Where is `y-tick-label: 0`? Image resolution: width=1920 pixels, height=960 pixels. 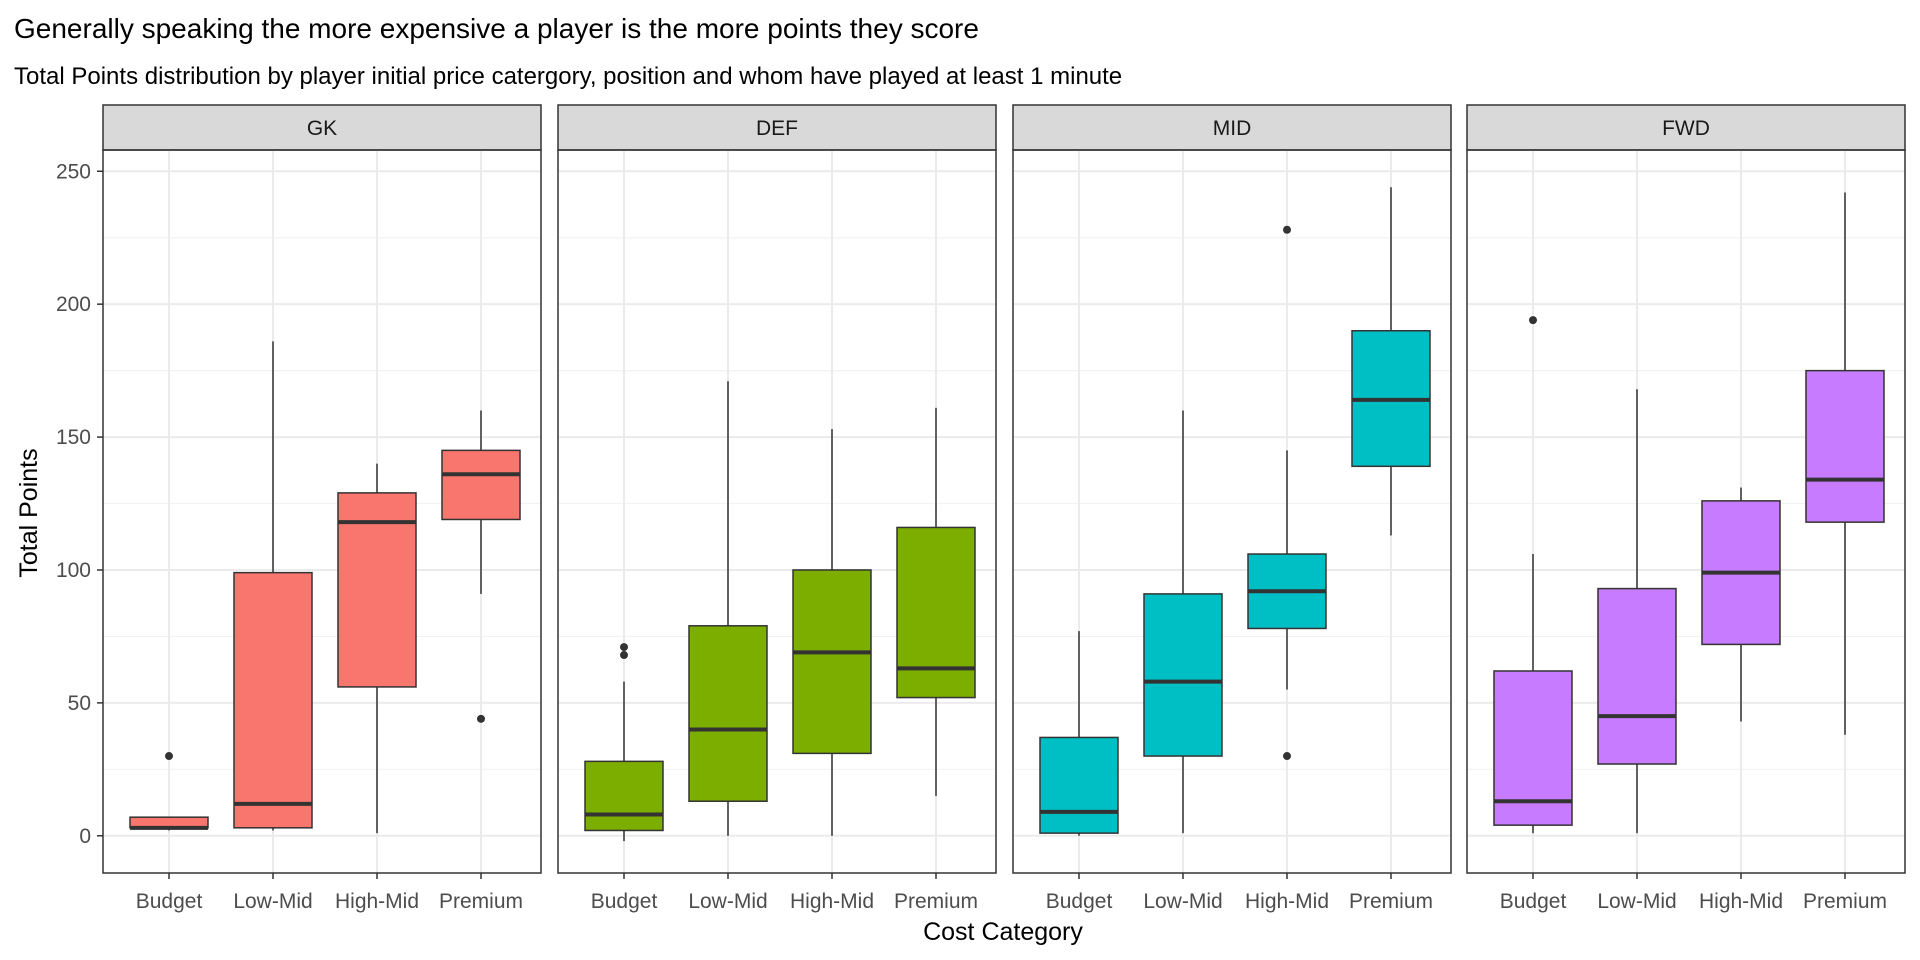
y-tick-label: 0 is located at coordinates (85, 836).